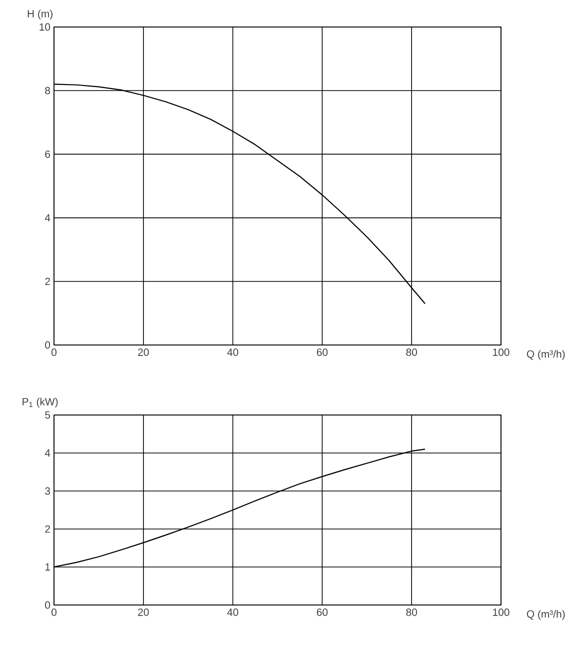  Describe the element at coordinates (47, 90) in the screenshot. I see `y-tick-label: 8` at that location.